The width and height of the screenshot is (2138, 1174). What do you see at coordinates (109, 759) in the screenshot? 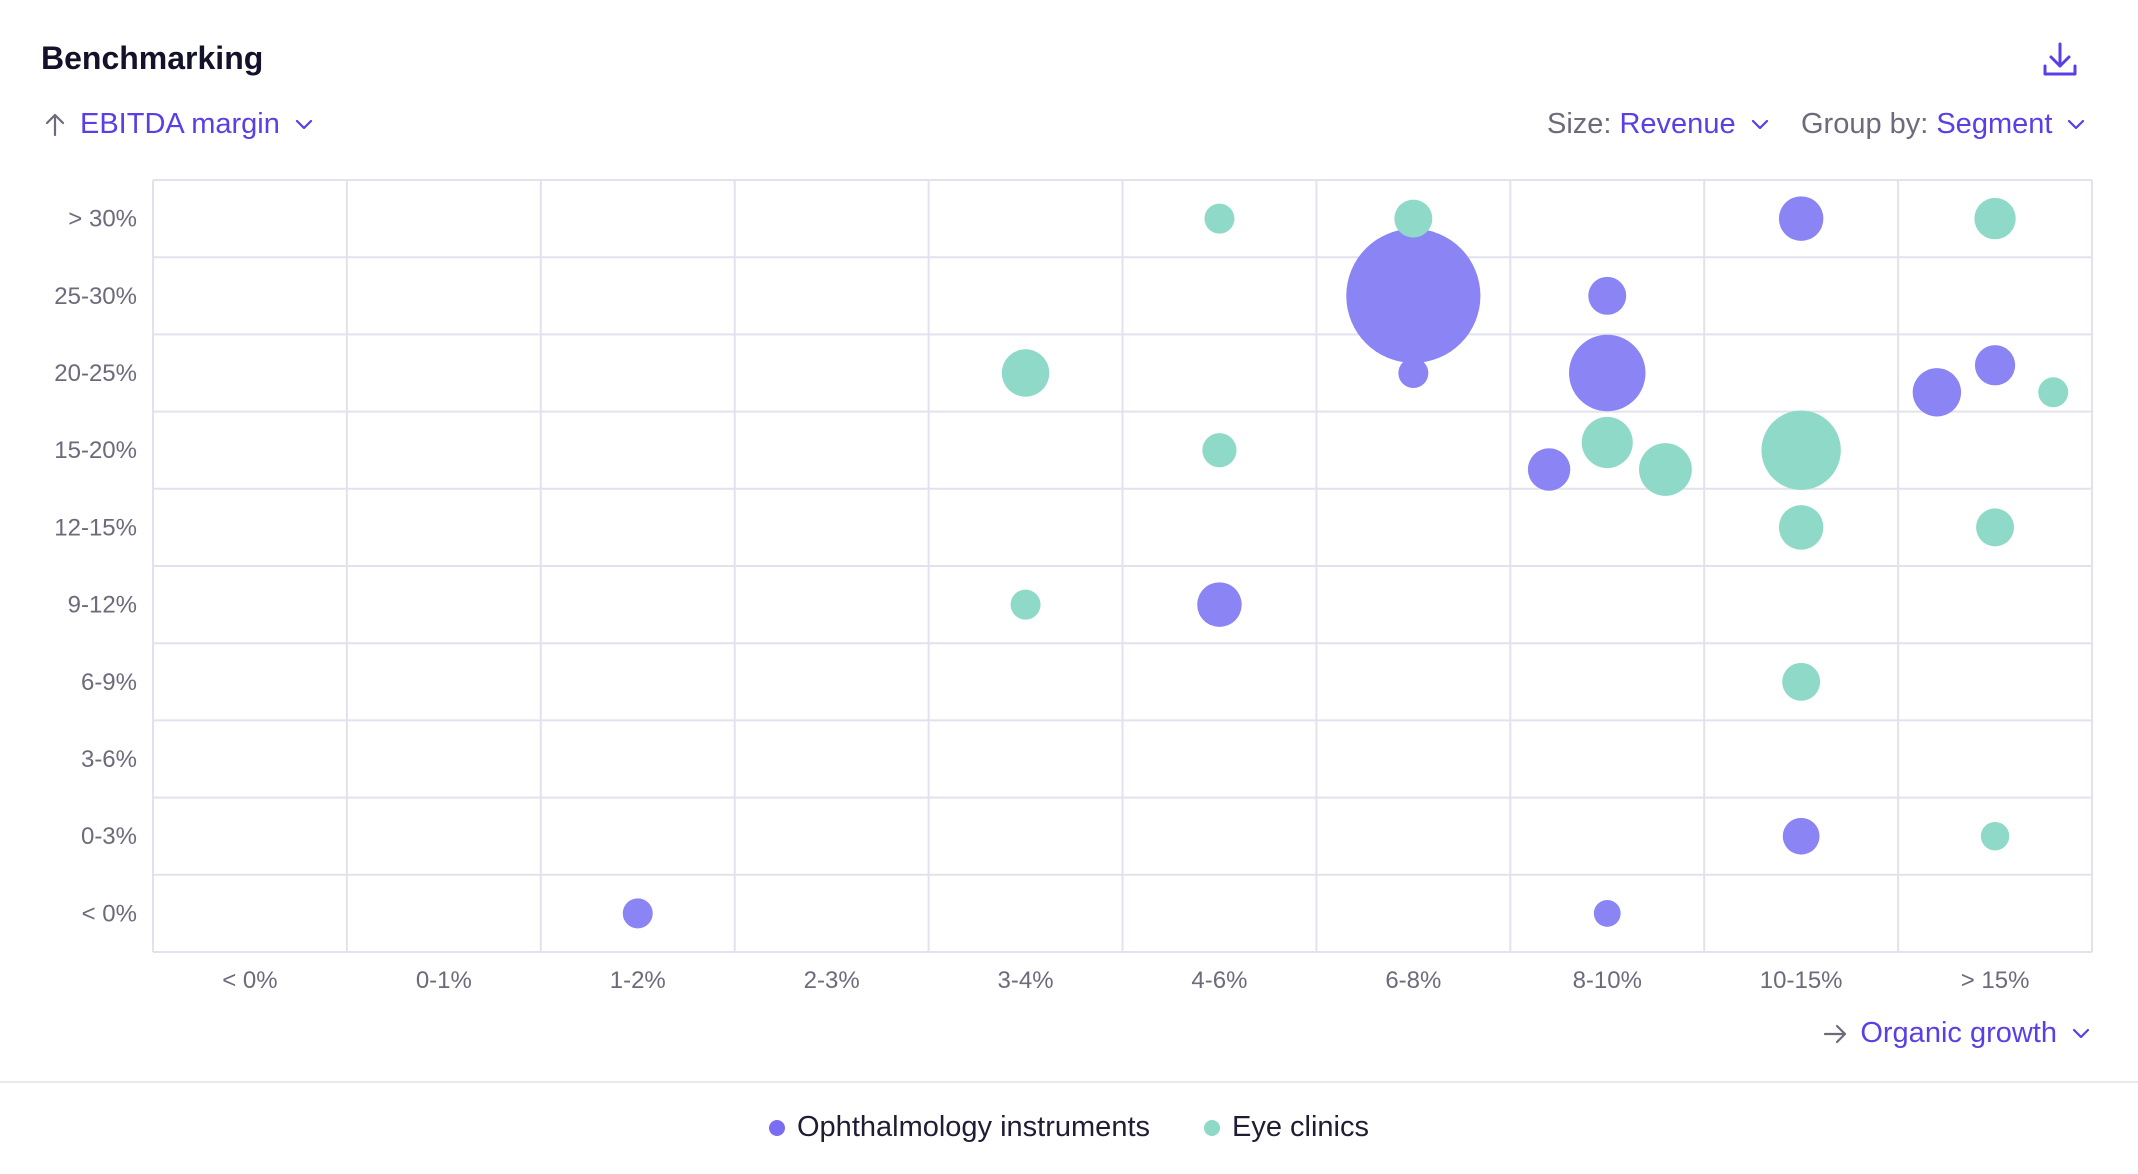
I see `y-tick-label: 3-6%` at bounding box center [109, 759].